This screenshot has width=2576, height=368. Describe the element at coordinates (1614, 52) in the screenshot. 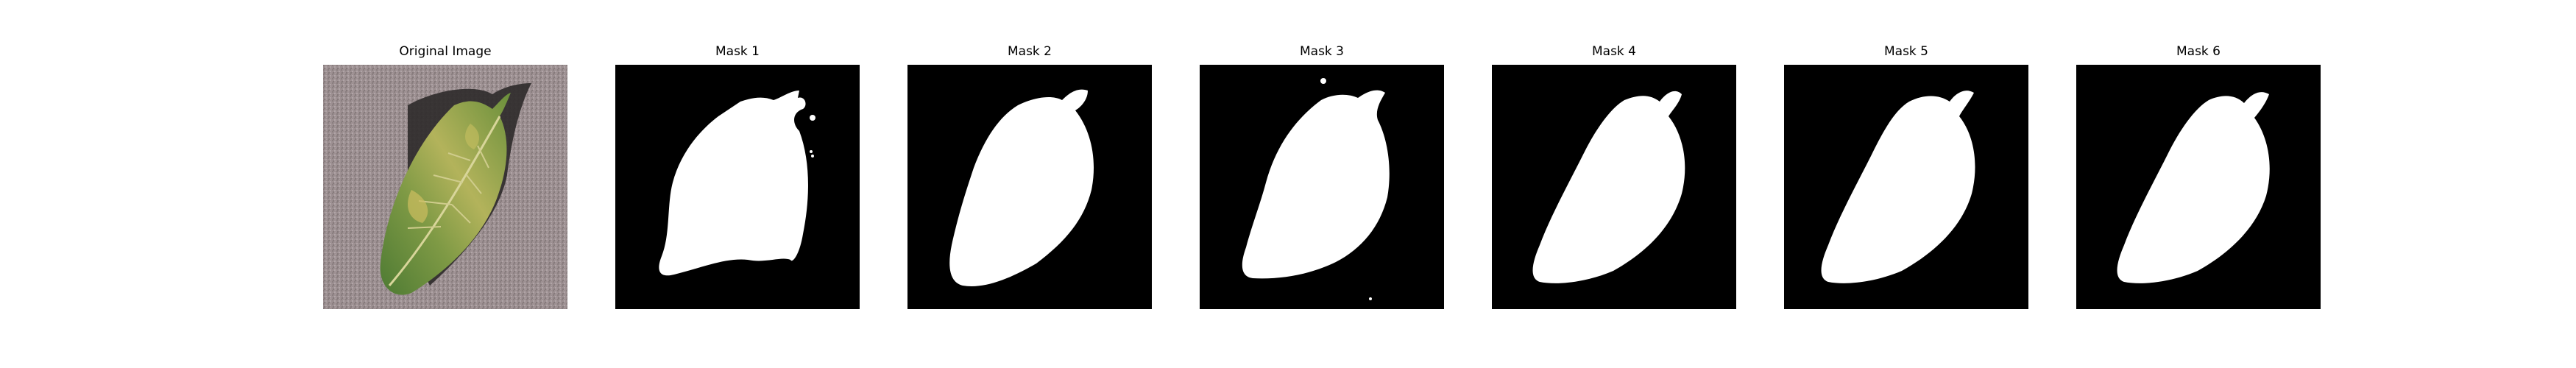

I see `panel-title-mask-4: Mask 4` at that location.